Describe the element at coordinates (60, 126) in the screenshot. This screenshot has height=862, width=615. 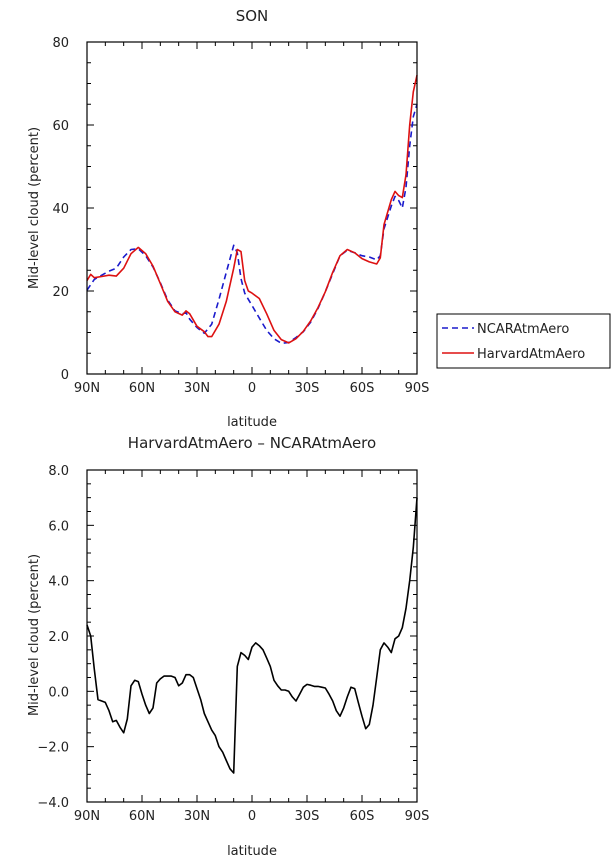
I see `top-ytick-label: 60` at that location.